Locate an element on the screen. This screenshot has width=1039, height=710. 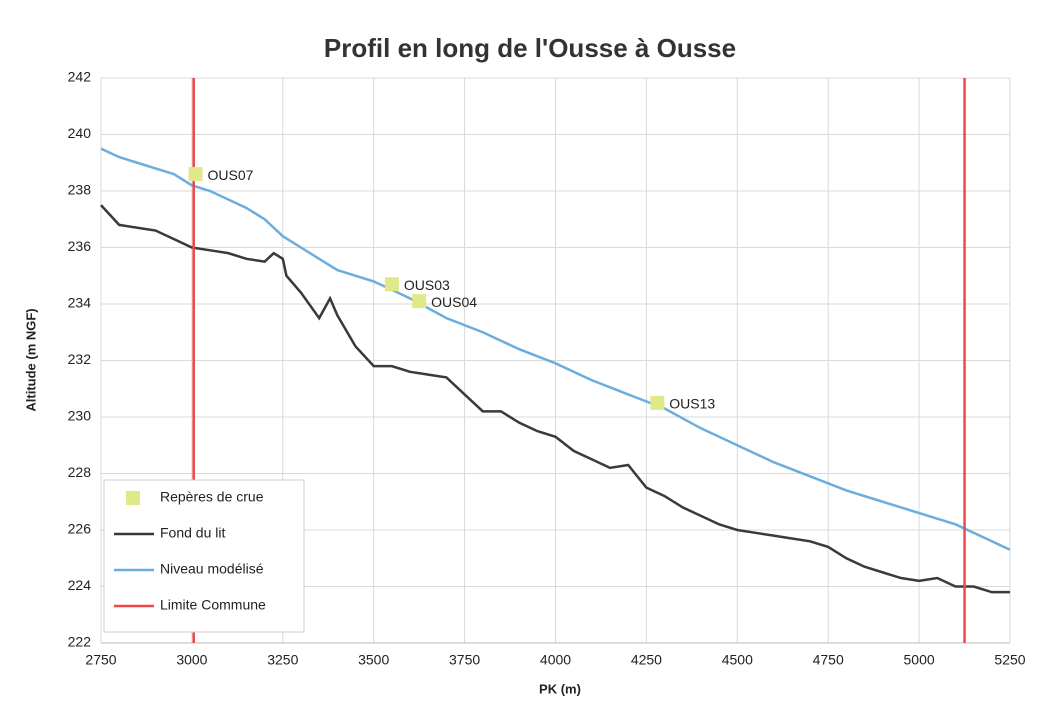
x-tick-label: 3000 is located at coordinates (191, 660).